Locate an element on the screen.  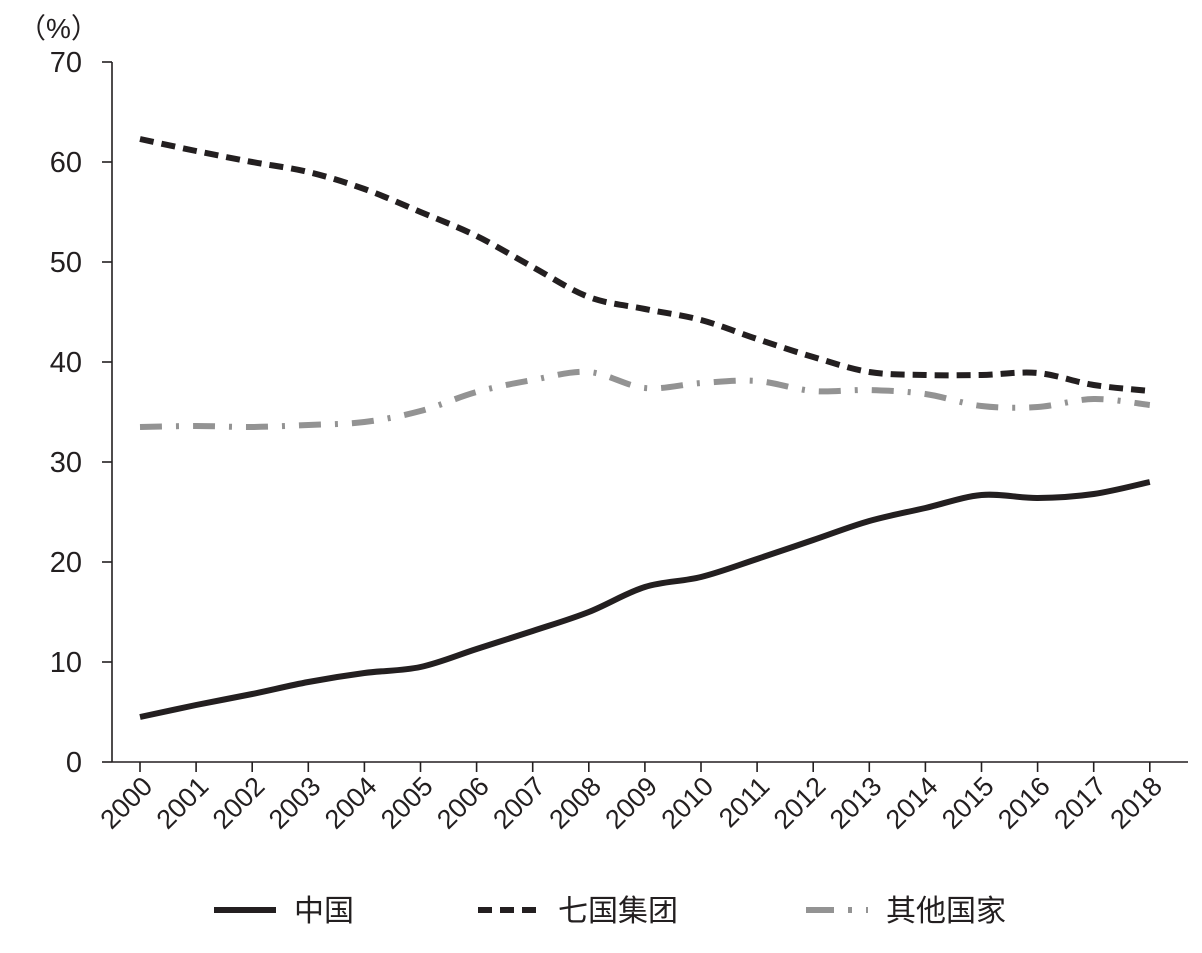
x-tick-label: 2003 is located at coordinates (295, 803).